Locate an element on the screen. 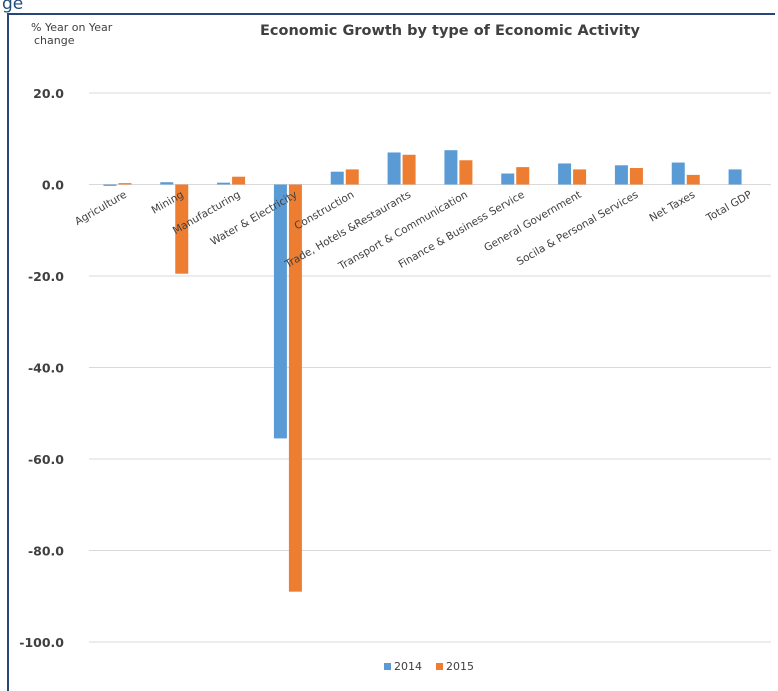 This screenshot has height=691, width=778. x-tick-label: Agriculture is located at coordinates (101, 208).